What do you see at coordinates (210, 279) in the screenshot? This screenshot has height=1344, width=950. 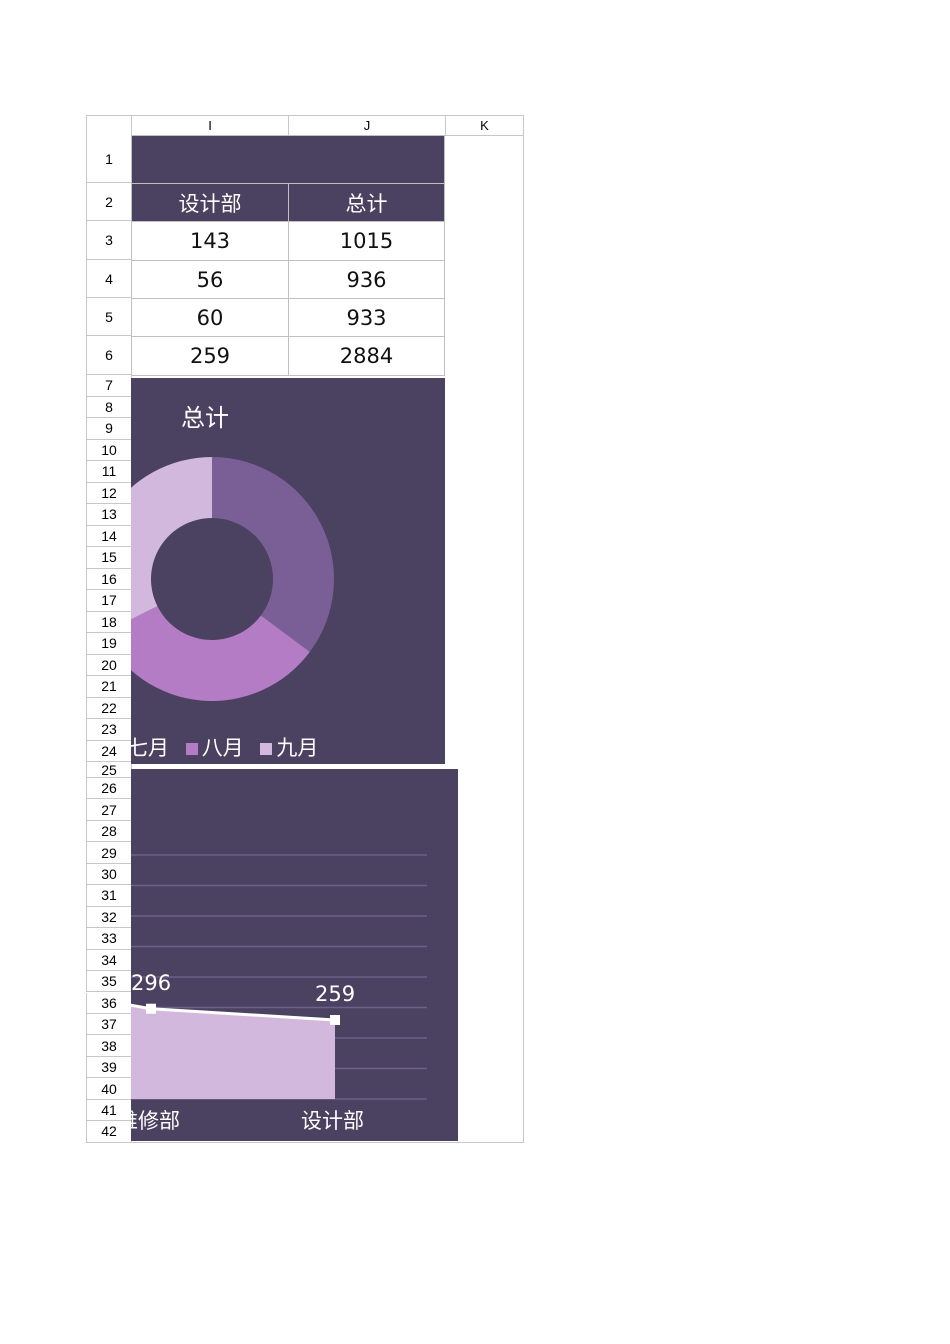 I see `table-cell: 56` at bounding box center [210, 279].